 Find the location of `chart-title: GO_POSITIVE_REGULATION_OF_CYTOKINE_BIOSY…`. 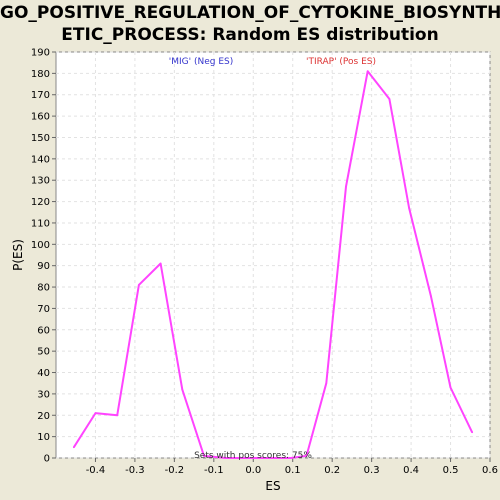

chart-title: GO_POSITIVE_REGULATION_OF_CYTOKINE_BIOSY… is located at coordinates (250, 24).